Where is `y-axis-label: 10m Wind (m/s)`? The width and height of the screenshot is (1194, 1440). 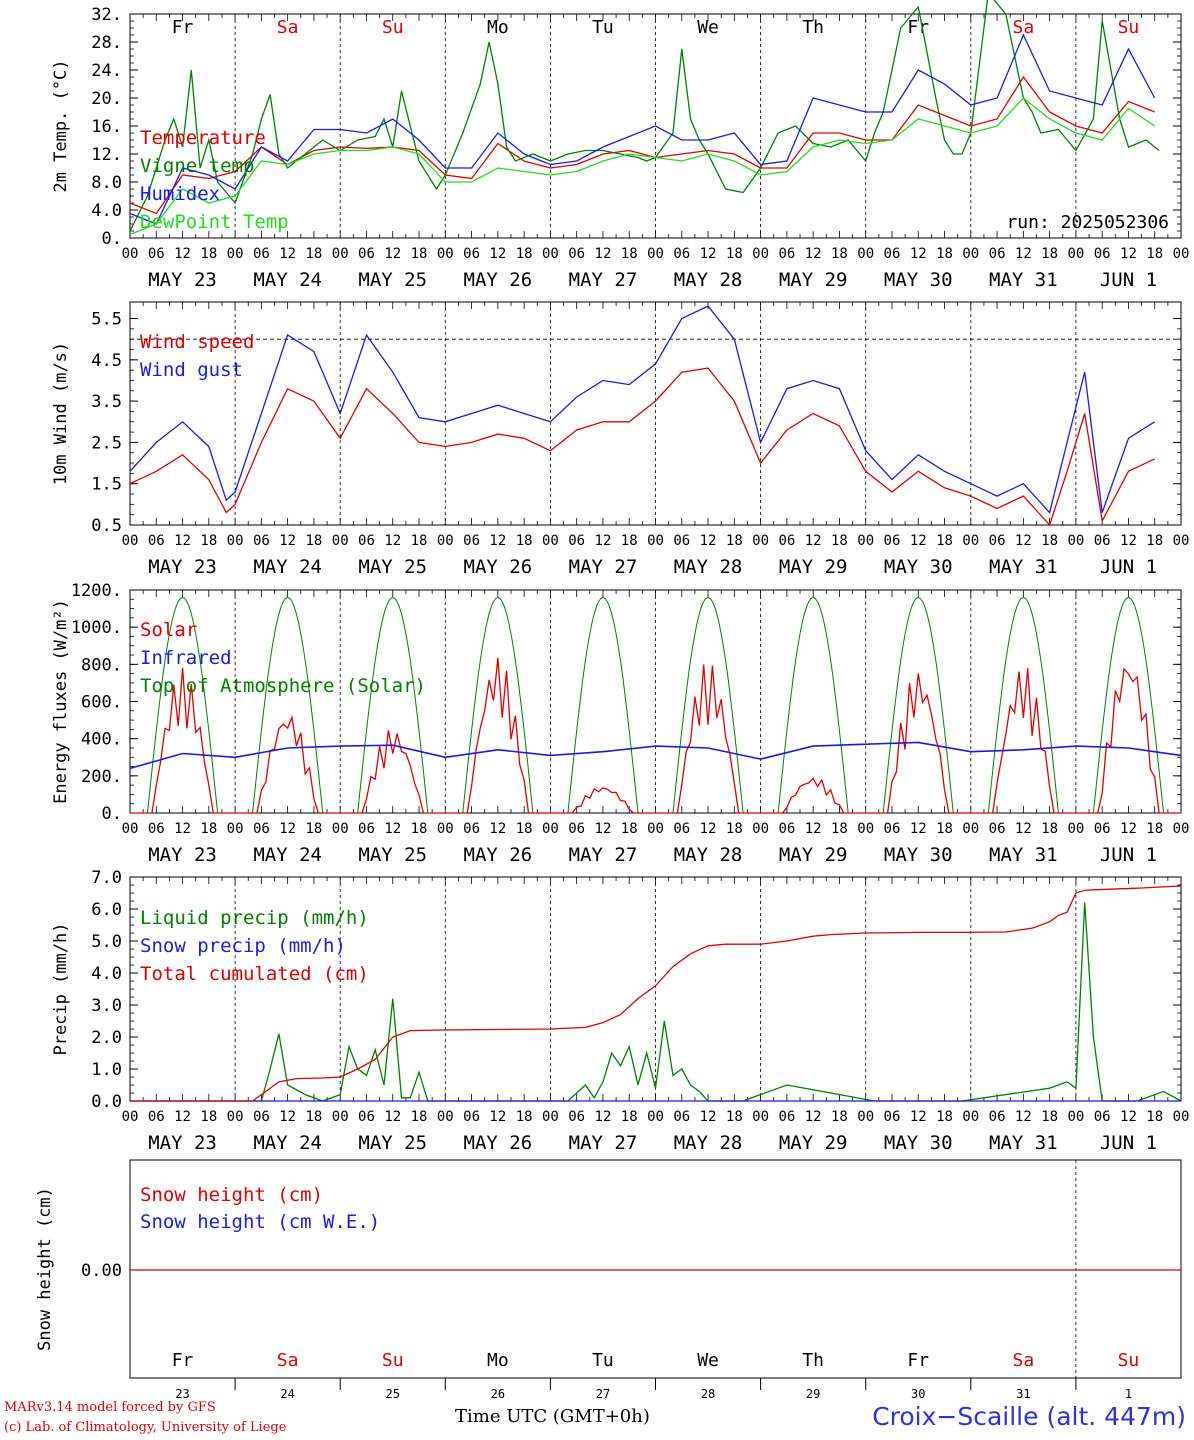 y-axis-label: 10m Wind (m/s) is located at coordinates (61, 413).